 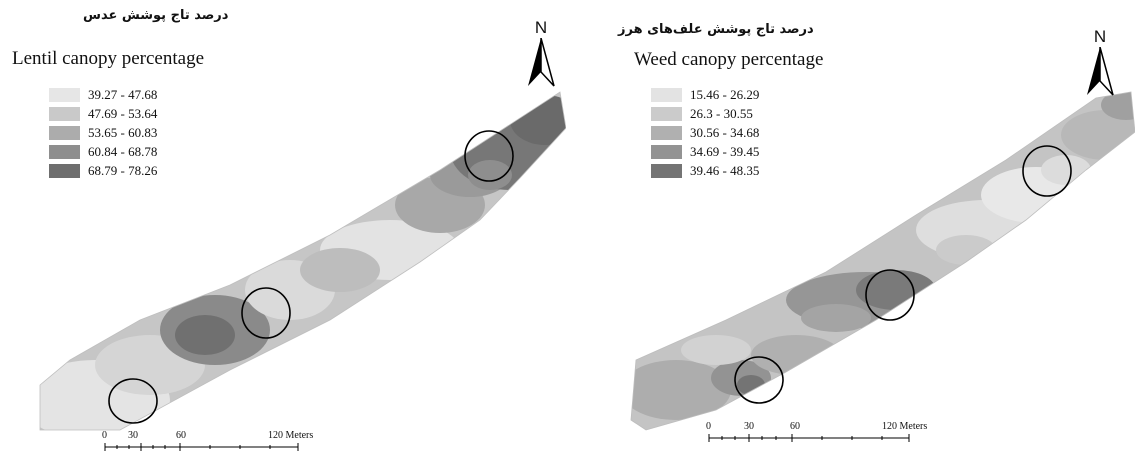 I want to click on legend-item: 53.65 - 60.83, so click(x=103, y=132).